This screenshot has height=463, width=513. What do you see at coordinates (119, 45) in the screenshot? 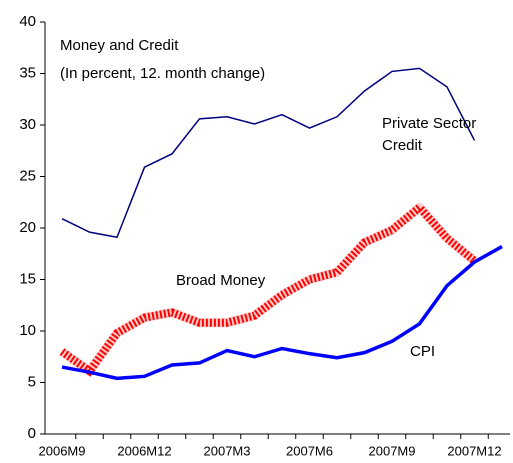
I see `chart-title: Money and Credit` at bounding box center [119, 45].